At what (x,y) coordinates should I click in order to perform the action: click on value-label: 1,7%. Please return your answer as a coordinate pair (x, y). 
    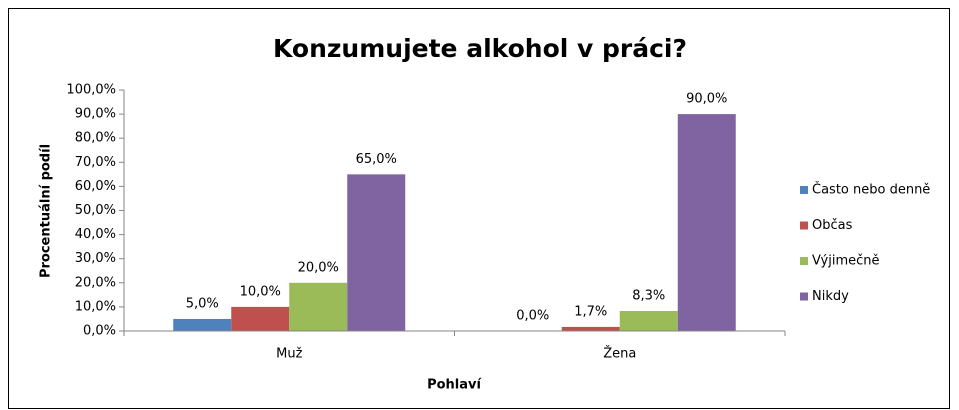
    Looking at the image, I should click on (590, 311).